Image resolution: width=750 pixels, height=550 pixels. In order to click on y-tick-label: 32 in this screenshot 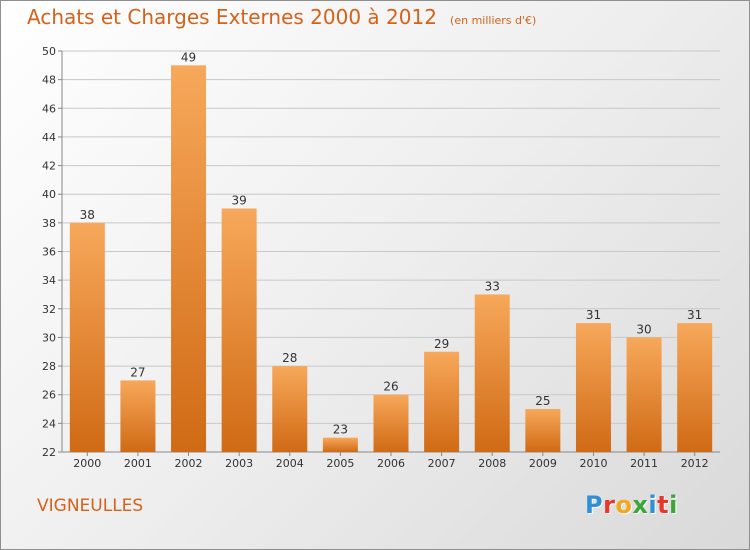, I will do `click(49, 309)`.